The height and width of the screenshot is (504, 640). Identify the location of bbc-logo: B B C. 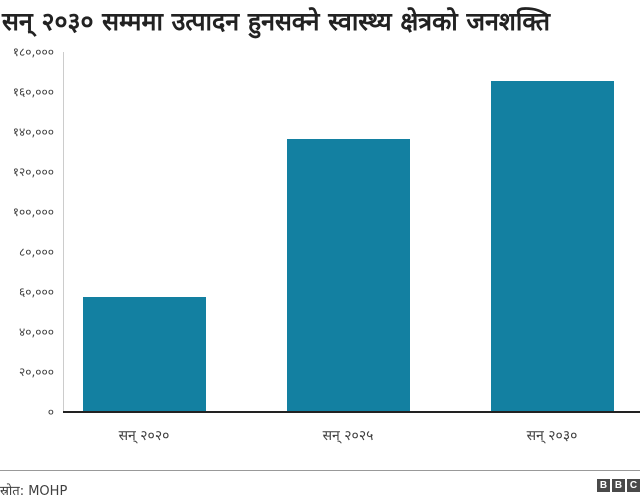
(618, 485).